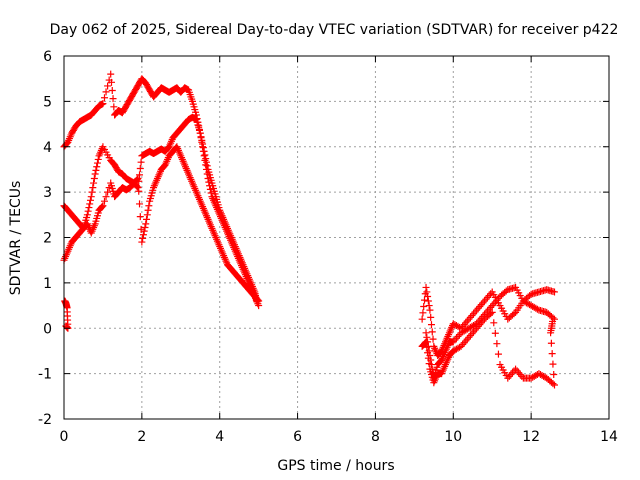 The width and height of the screenshot is (640, 480). Describe the element at coordinates (47, 239) in the screenshot. I see `y-tick-label: 2` at that location.